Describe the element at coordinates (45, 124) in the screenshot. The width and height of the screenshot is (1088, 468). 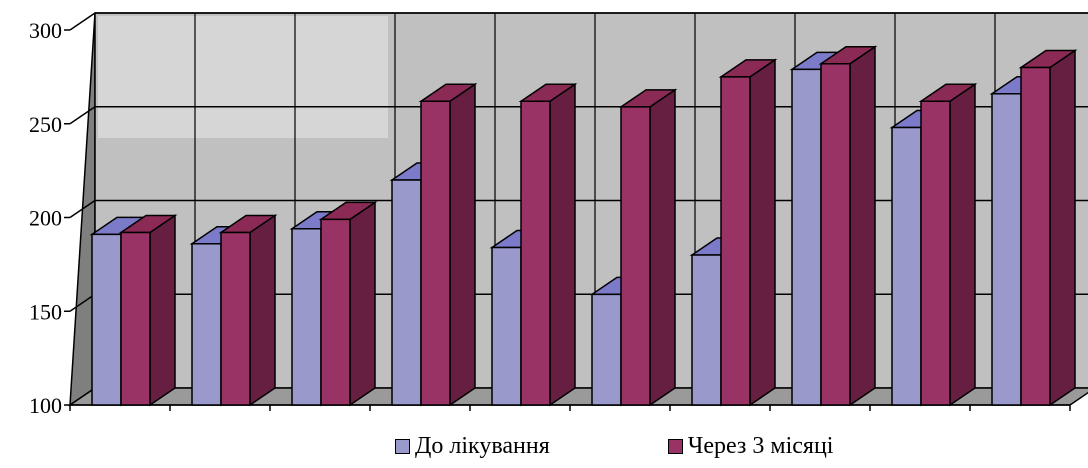
I see `y-tick-label: 250` at that location.